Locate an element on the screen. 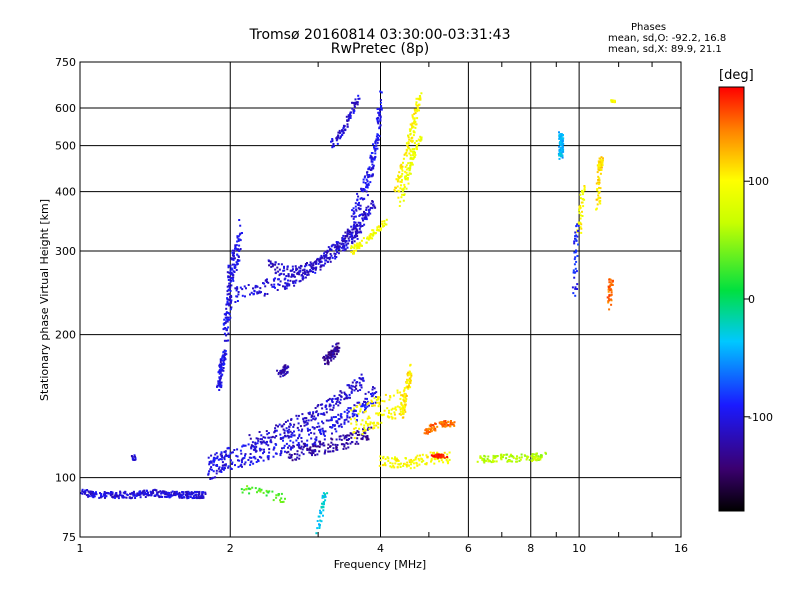  y-tick-label: 600 is located at coordinates (65, 108).